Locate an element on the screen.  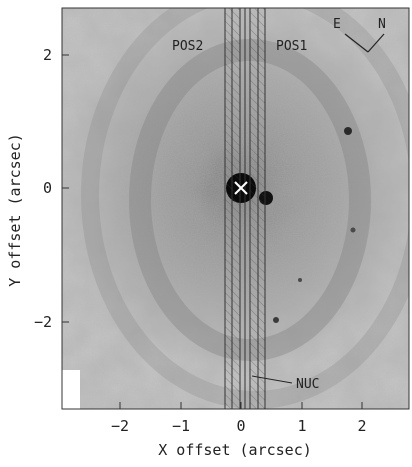
y-axis-title: Y offset (arcsec) is located at coordinates (15, 210).